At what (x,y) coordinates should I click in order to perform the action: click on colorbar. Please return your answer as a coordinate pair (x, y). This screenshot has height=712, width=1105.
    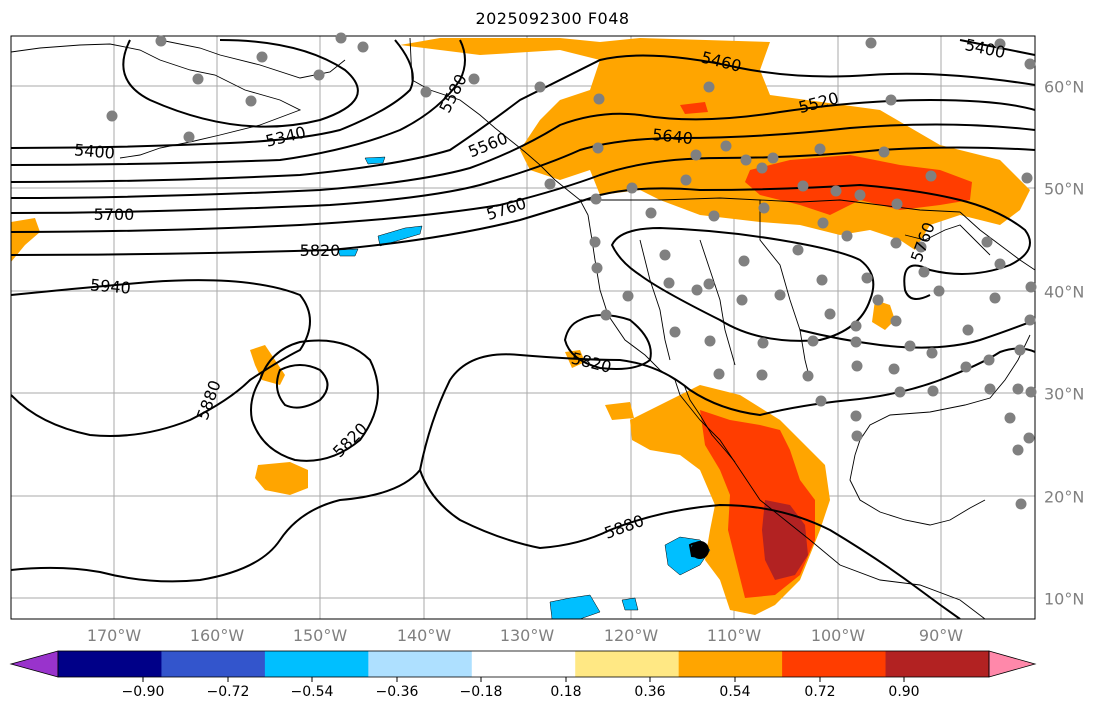
    Looking at the image, I should click on (523, 666).